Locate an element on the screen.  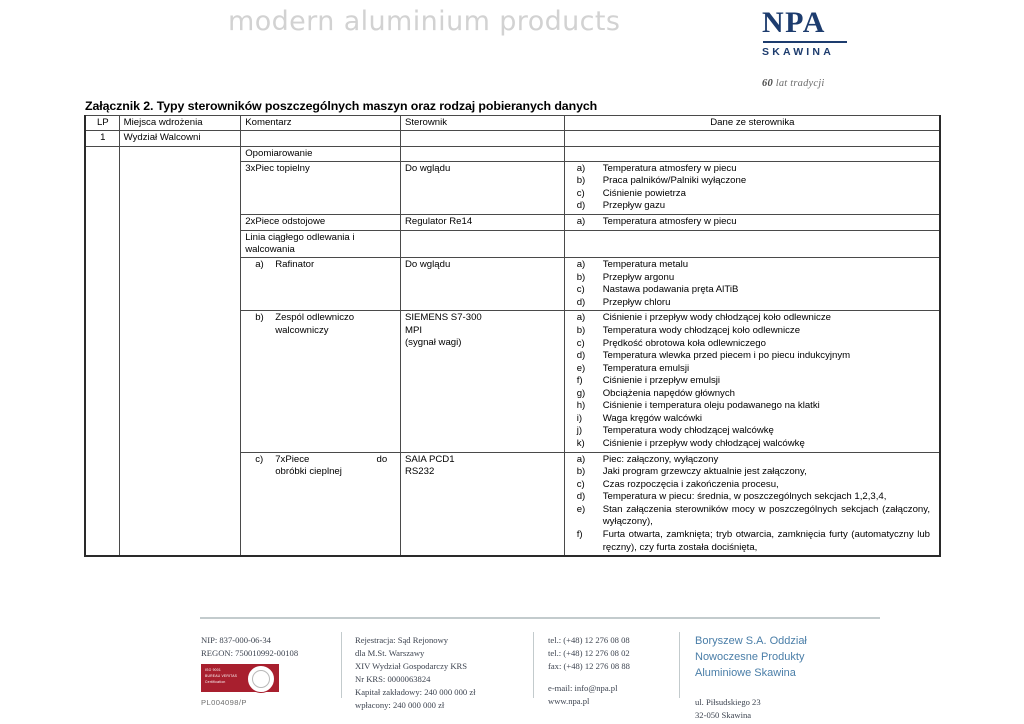
footer-email: e-mail: info@npa.pl is located at coordinates (583, 688).